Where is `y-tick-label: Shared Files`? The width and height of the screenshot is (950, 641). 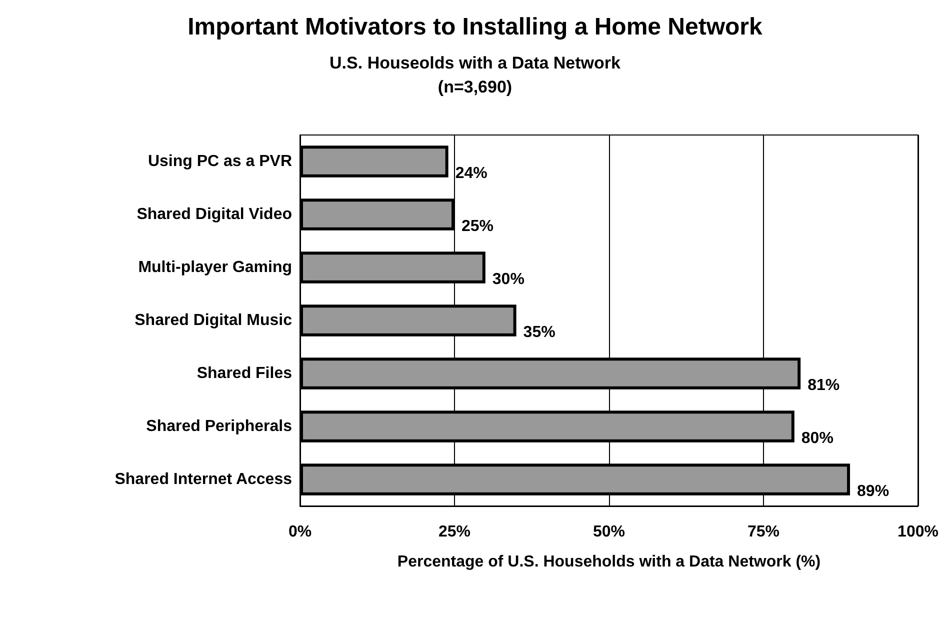 y-tick-label: Shared Files is located at coordinates (244, 373).